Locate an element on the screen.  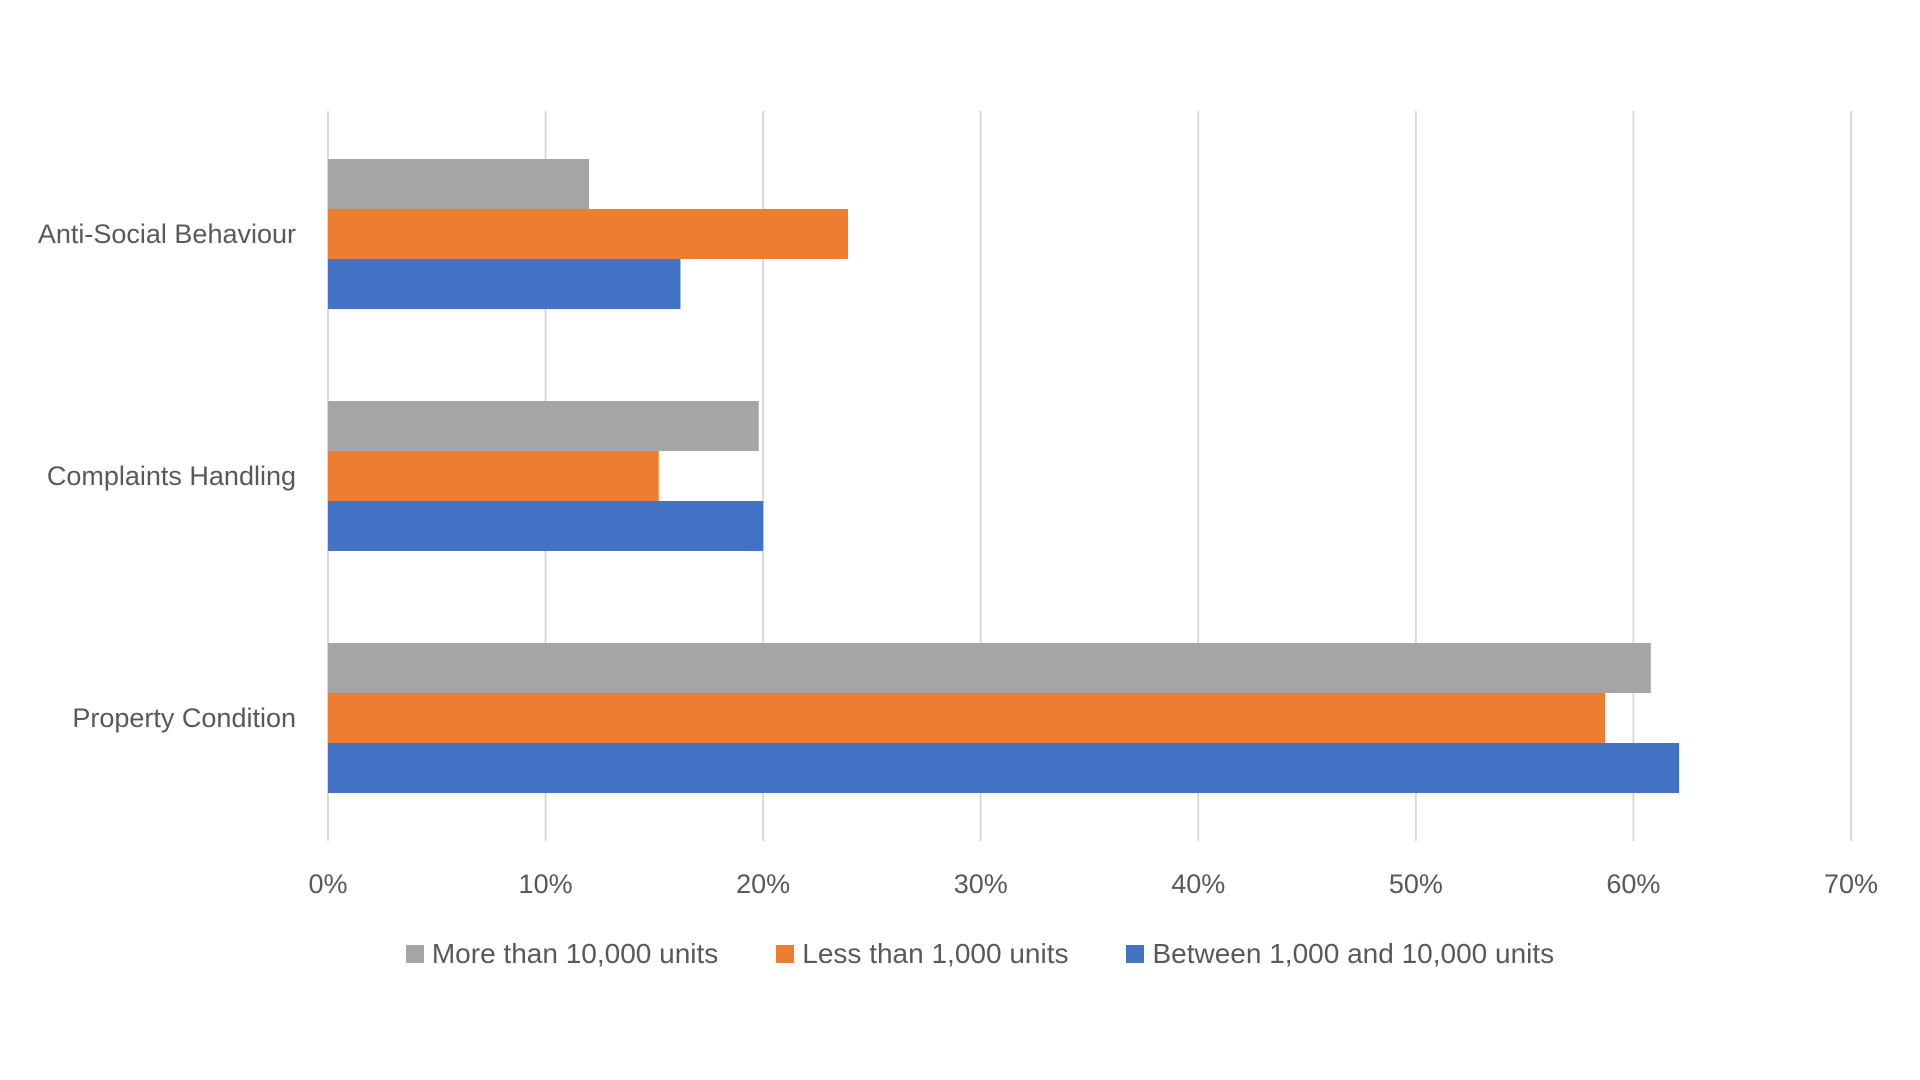
x-tick-label: 10% is located at coordinates (546, 884).